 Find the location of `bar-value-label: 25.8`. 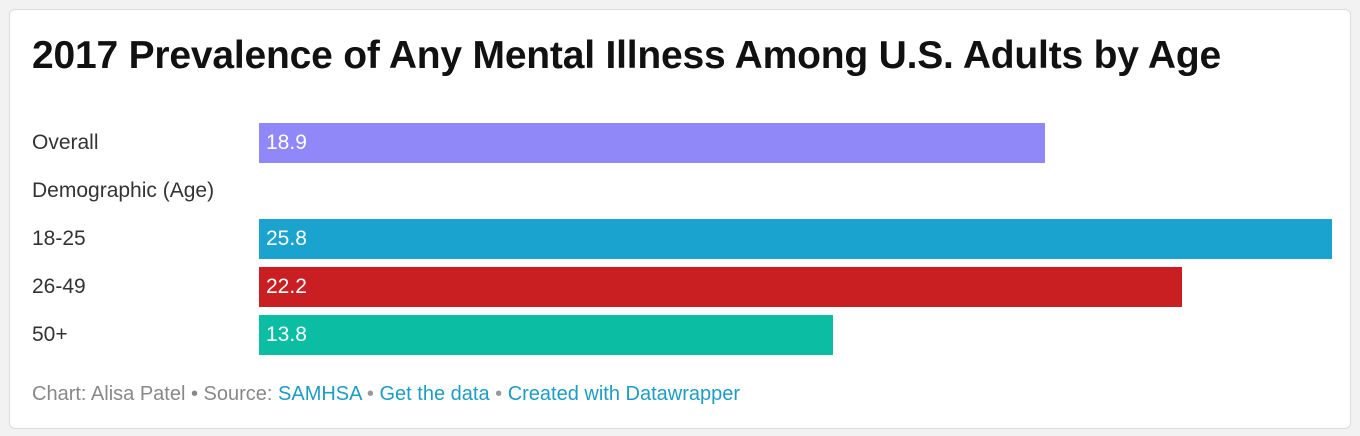

bar-value-label: 25.8 is located at coordinates (286, 238).